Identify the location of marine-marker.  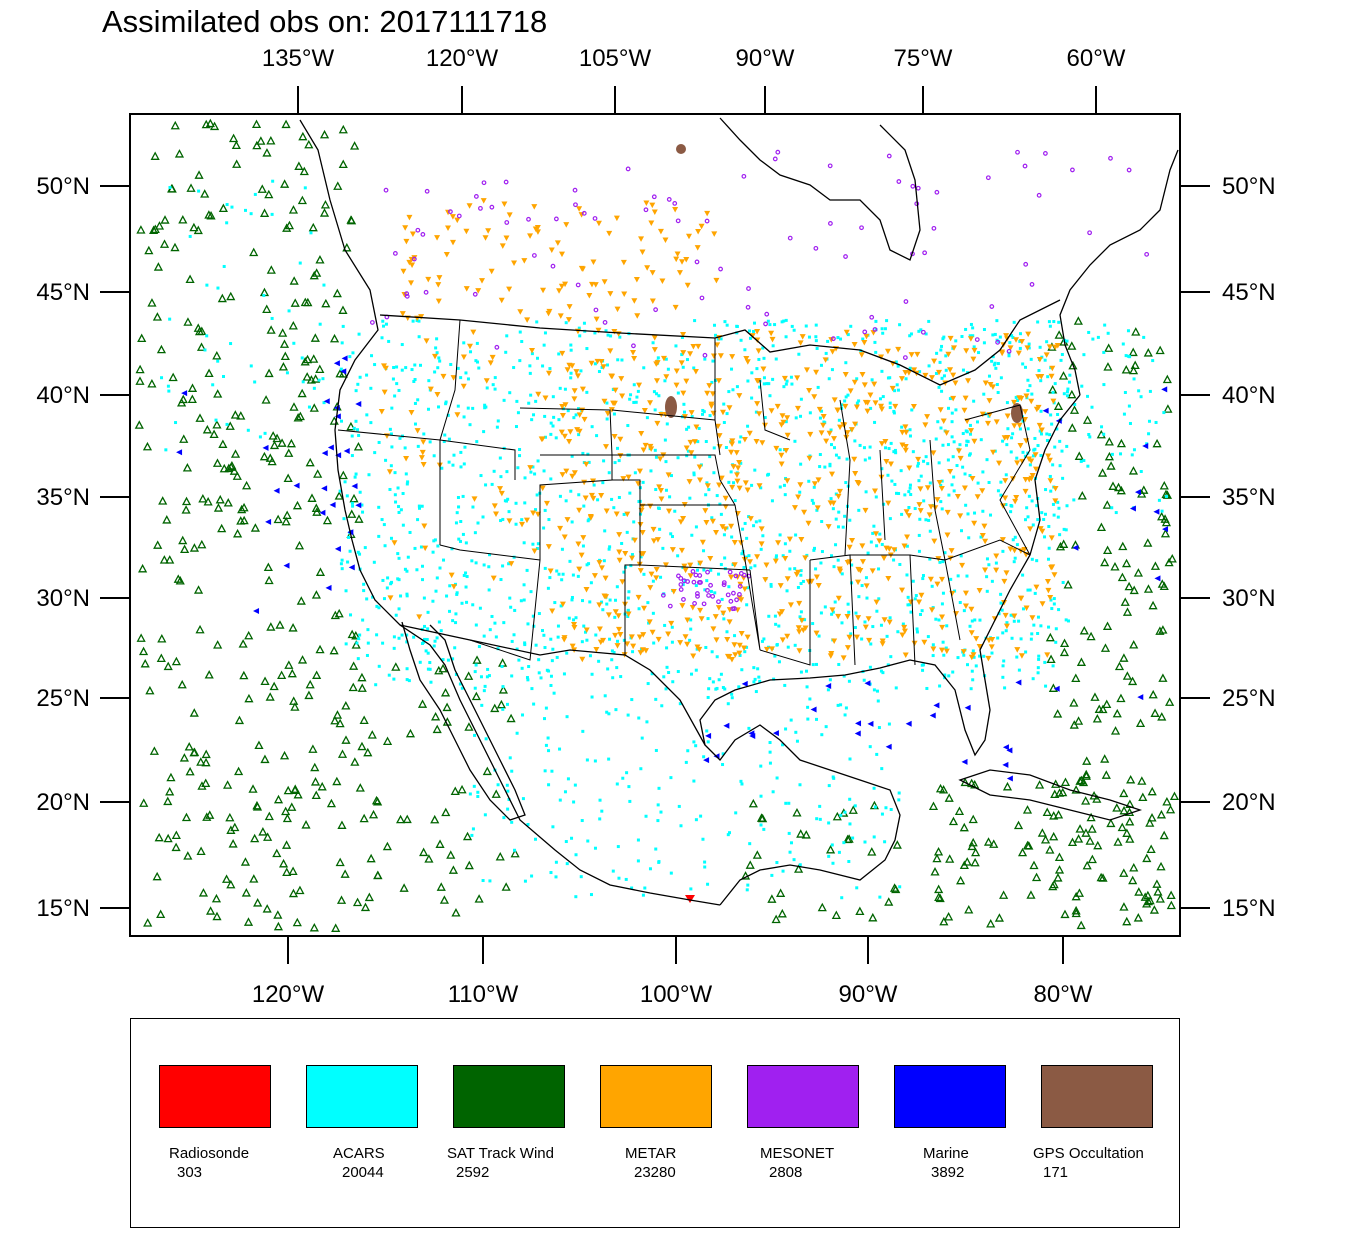
(1156, 511).